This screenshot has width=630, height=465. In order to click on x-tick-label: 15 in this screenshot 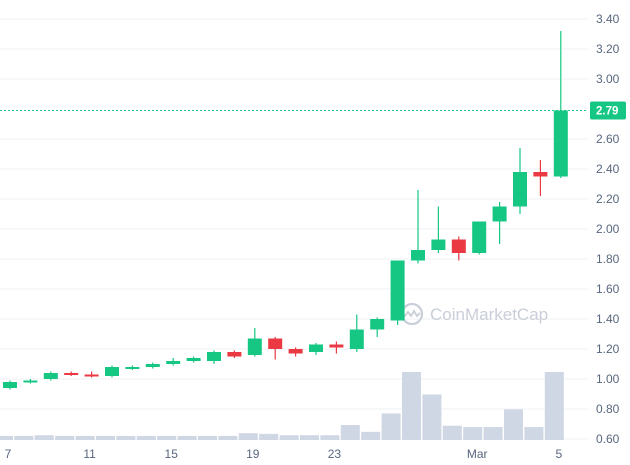, I will do `click(172, 454)`.